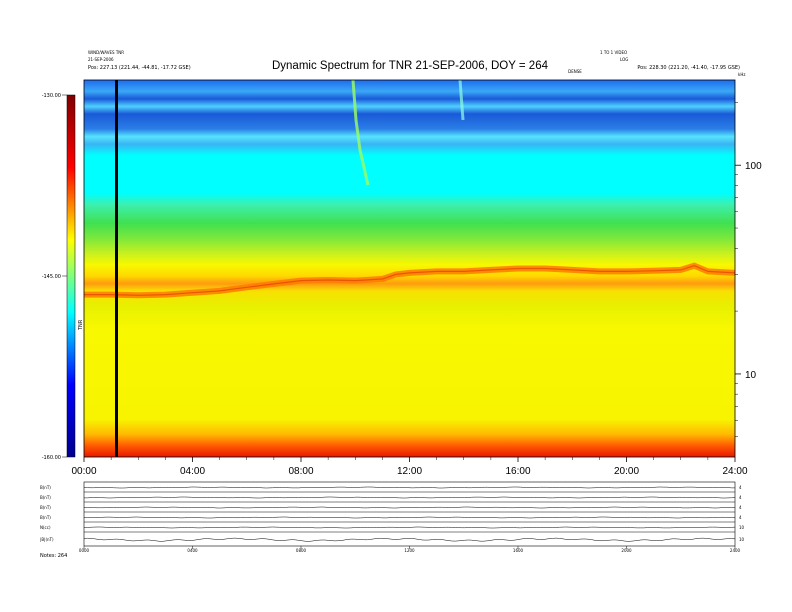  What do you see at coordinates (753, 166) in the screenshot?
I see `y-tick-label: 100` at bounding box center [753, 166].